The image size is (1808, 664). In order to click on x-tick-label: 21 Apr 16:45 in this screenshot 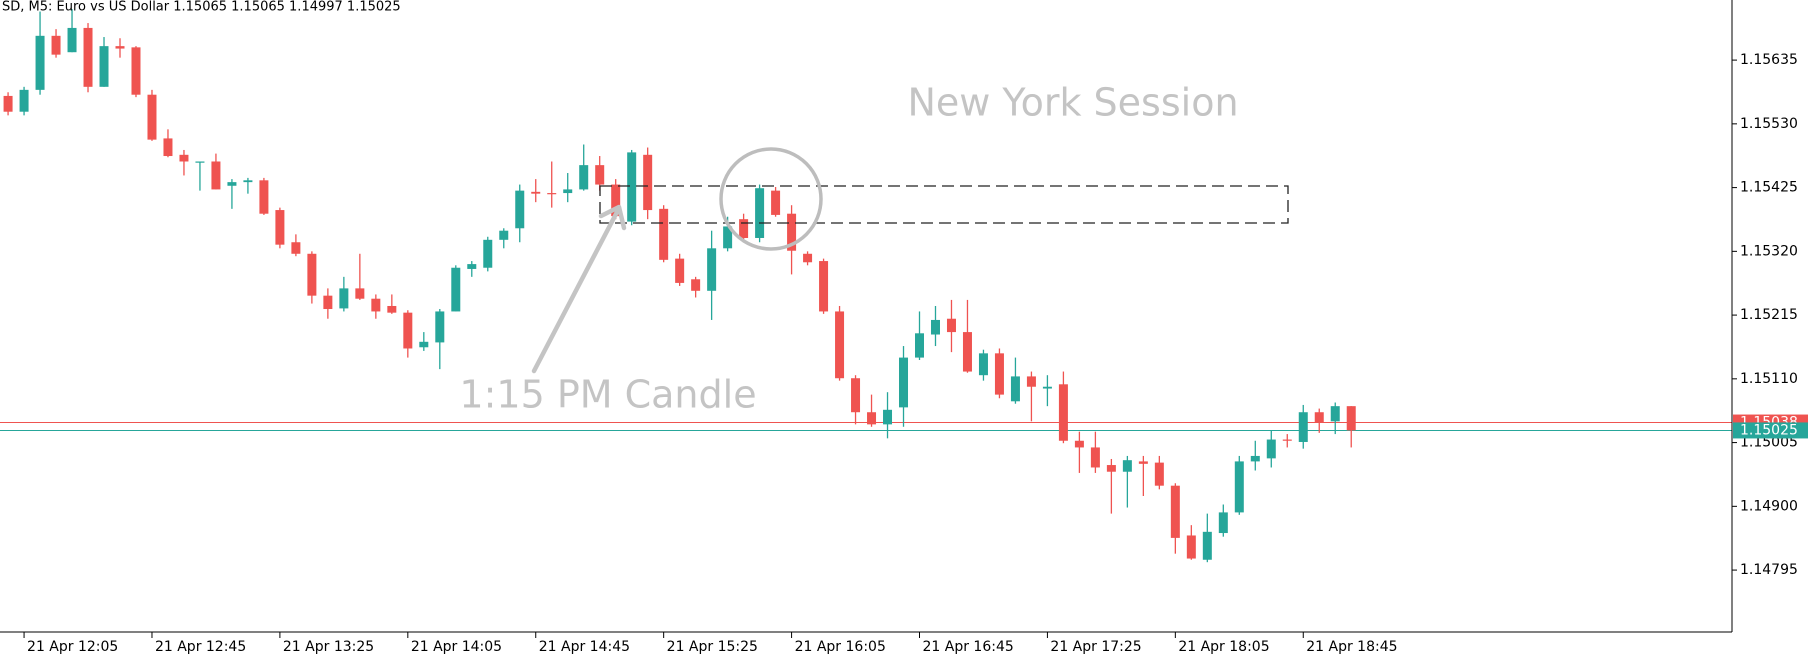, I will do `click(968, 647)`.